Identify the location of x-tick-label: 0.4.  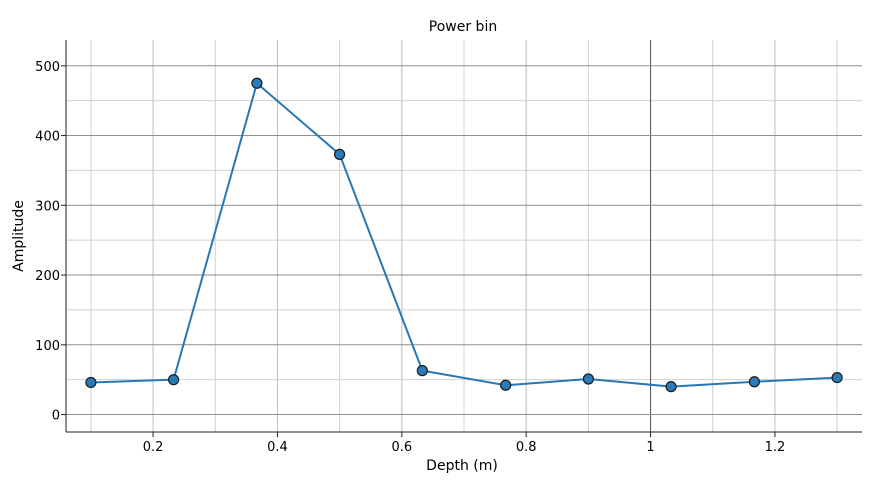
(277, 447).